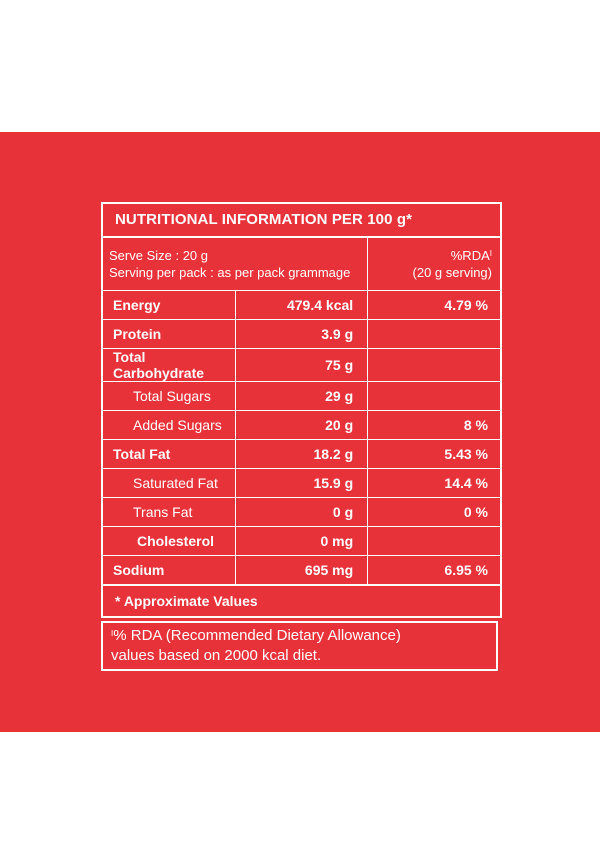  I want to click on nutrient-amount: 18.2 g, so click(301, 454).